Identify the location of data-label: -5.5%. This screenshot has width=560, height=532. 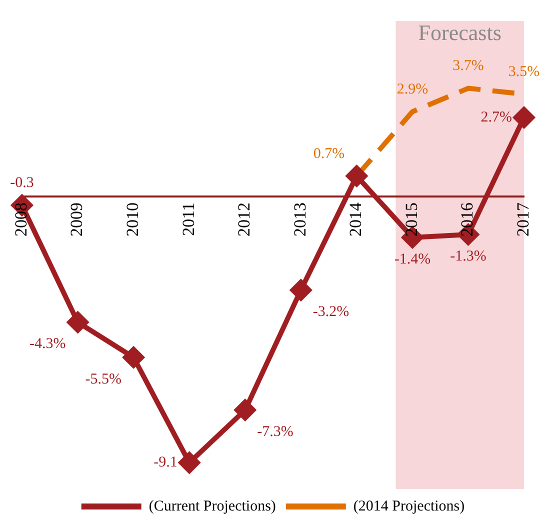
(103, 379).